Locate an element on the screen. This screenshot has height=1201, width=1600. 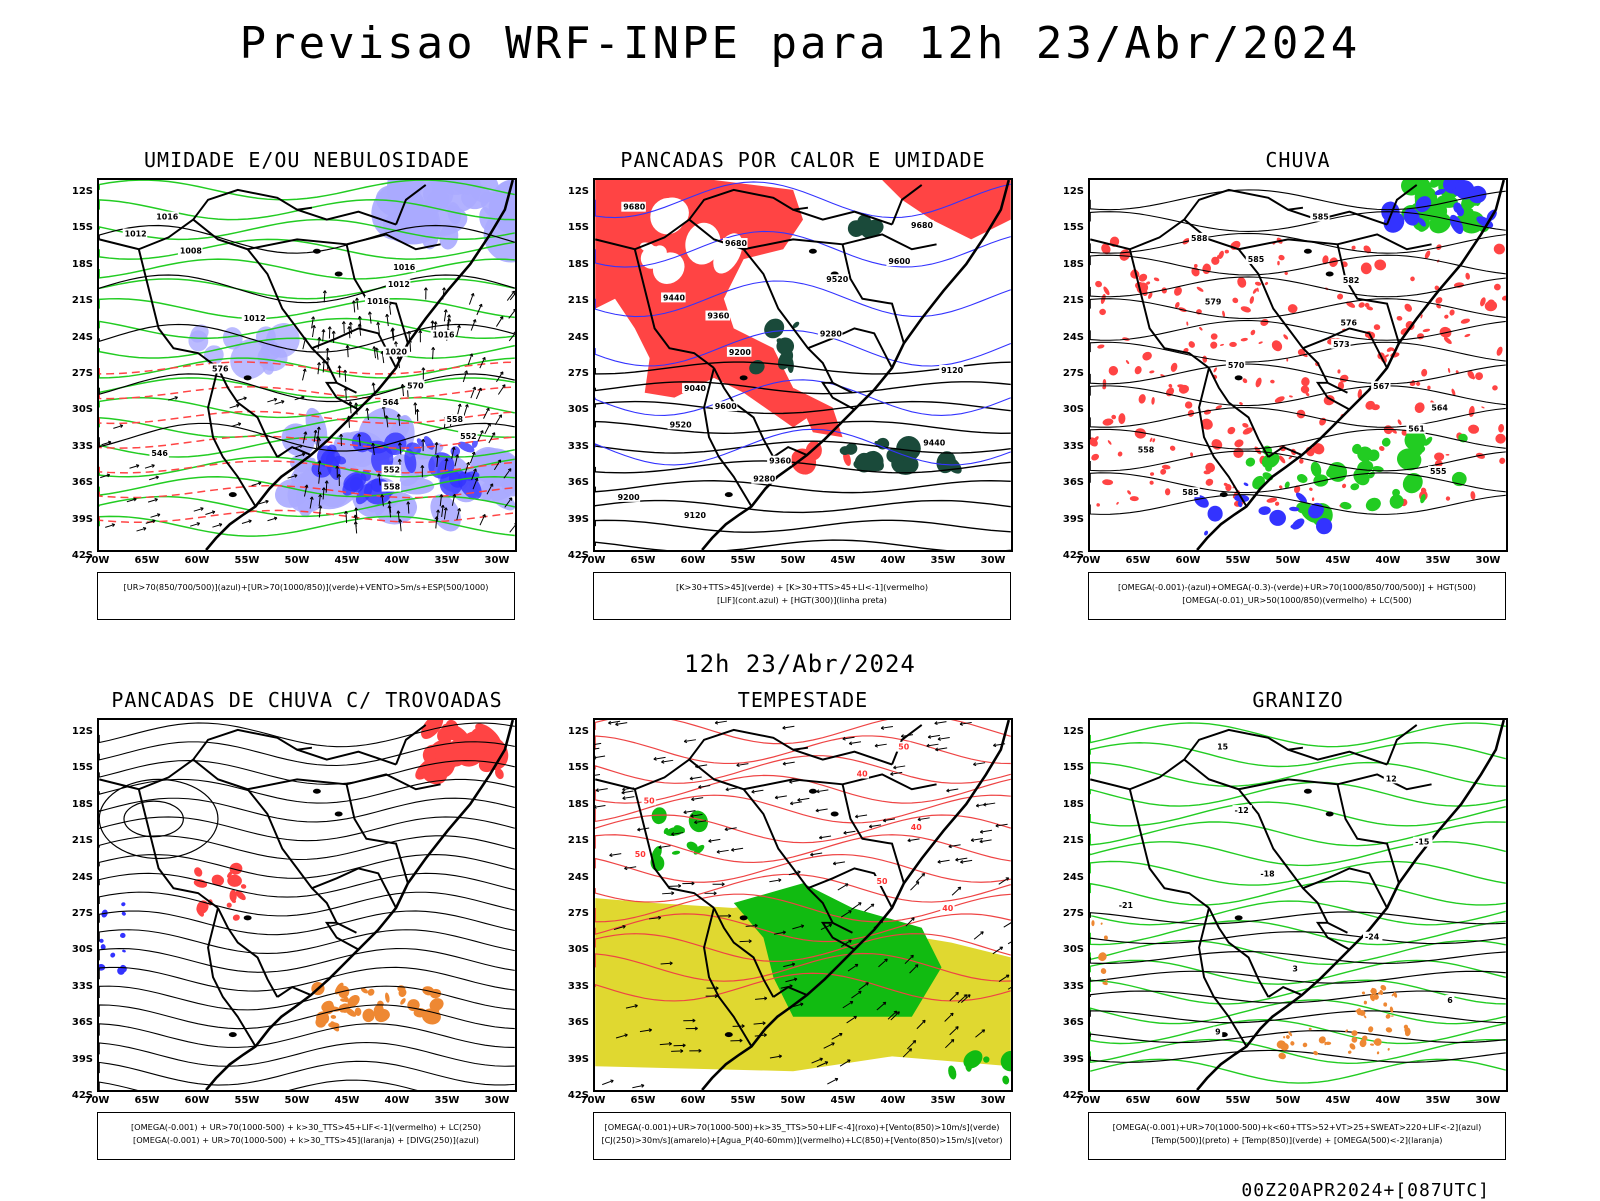
contour-label: 564 is located at coordinates (1439, 407).